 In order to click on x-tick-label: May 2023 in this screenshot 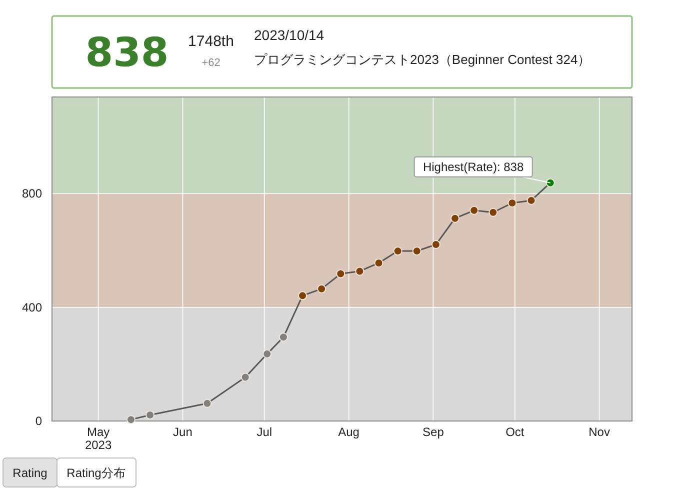, I will do `click(98, 438)`.